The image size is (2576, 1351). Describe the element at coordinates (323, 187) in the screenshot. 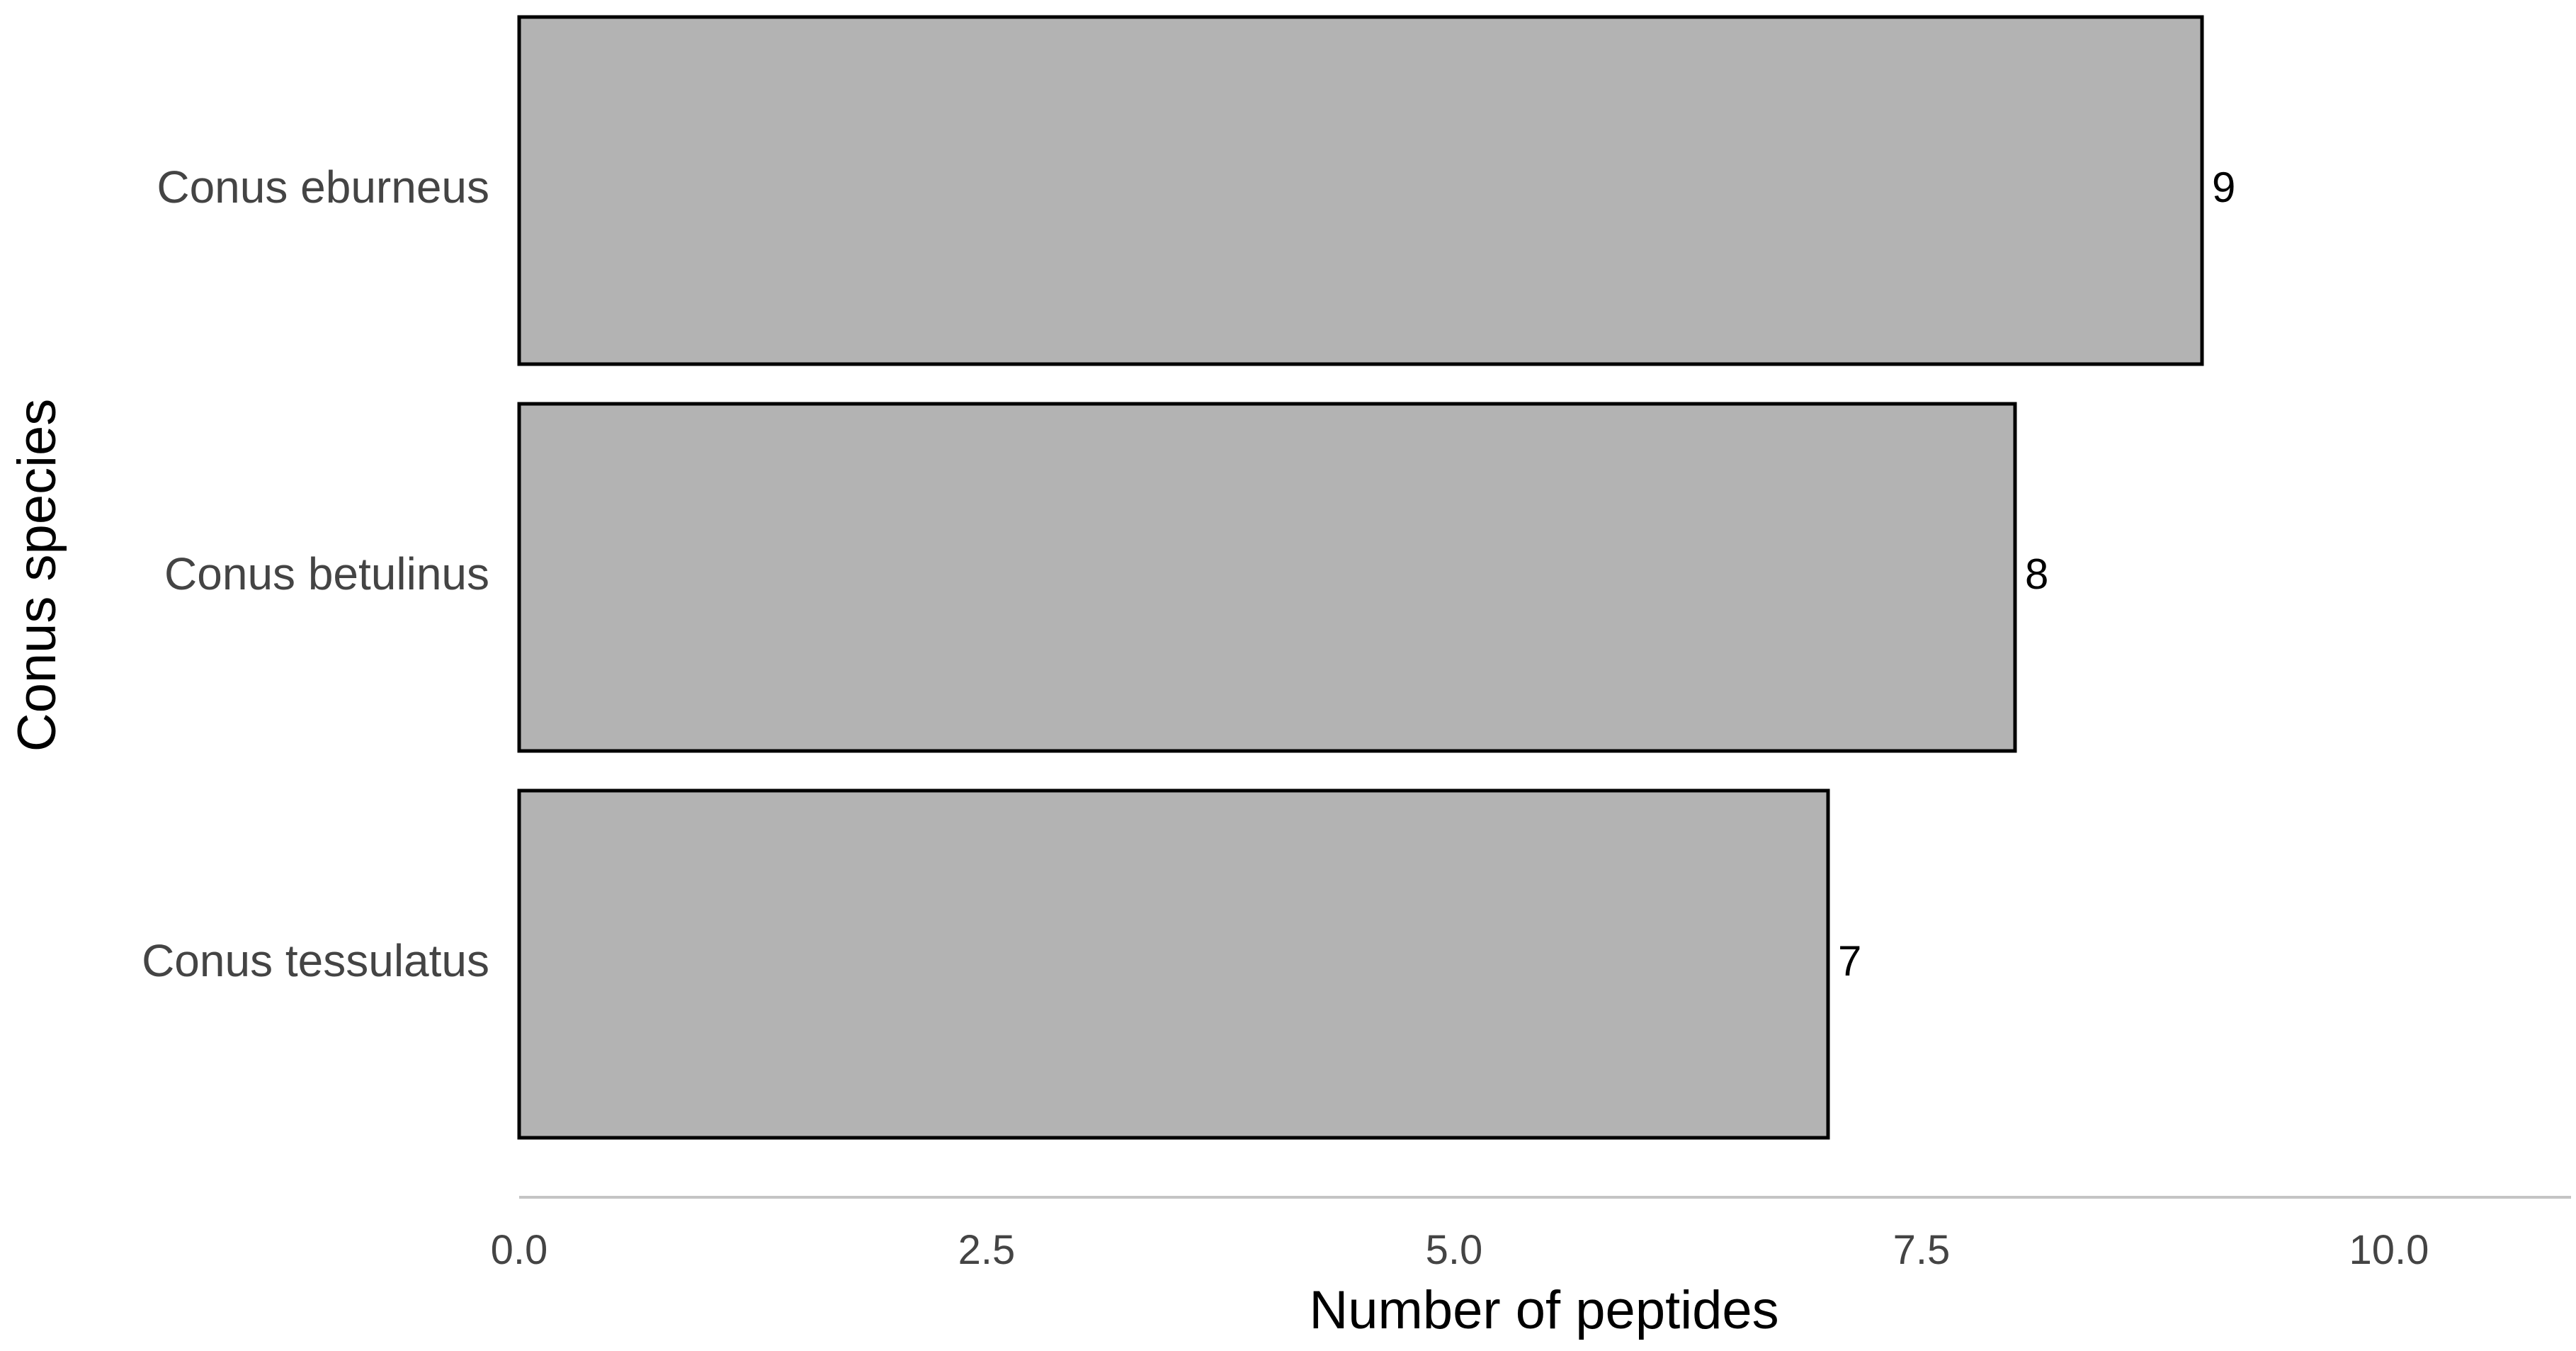

I see `category-label: Conus eburneus` at that location.